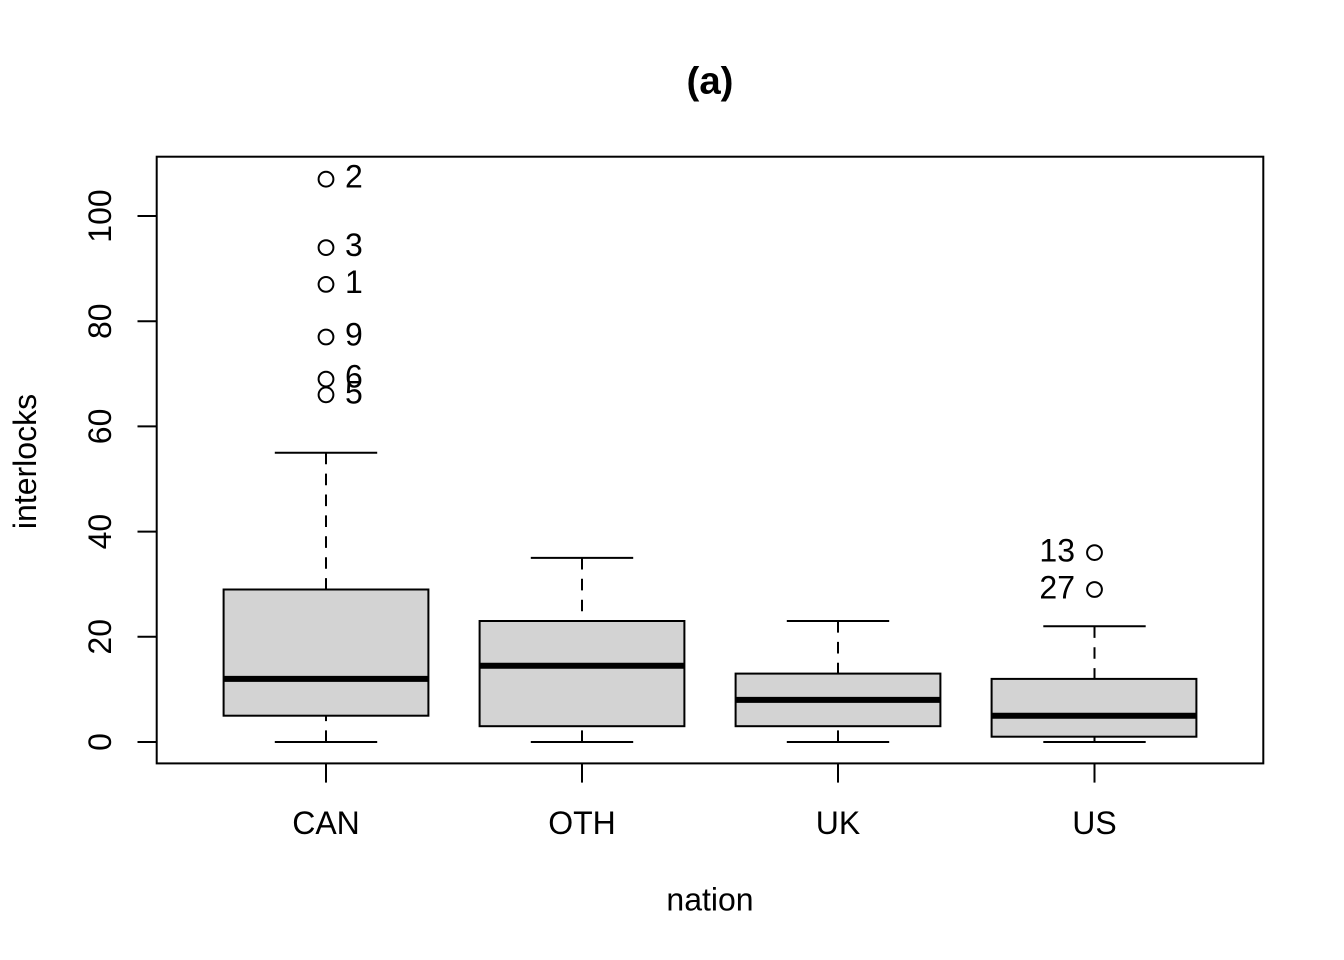  What do you see at coordinates (709, 900) in the screenshot?
I see `svg-text: nation` at bounding box center [709, 900].